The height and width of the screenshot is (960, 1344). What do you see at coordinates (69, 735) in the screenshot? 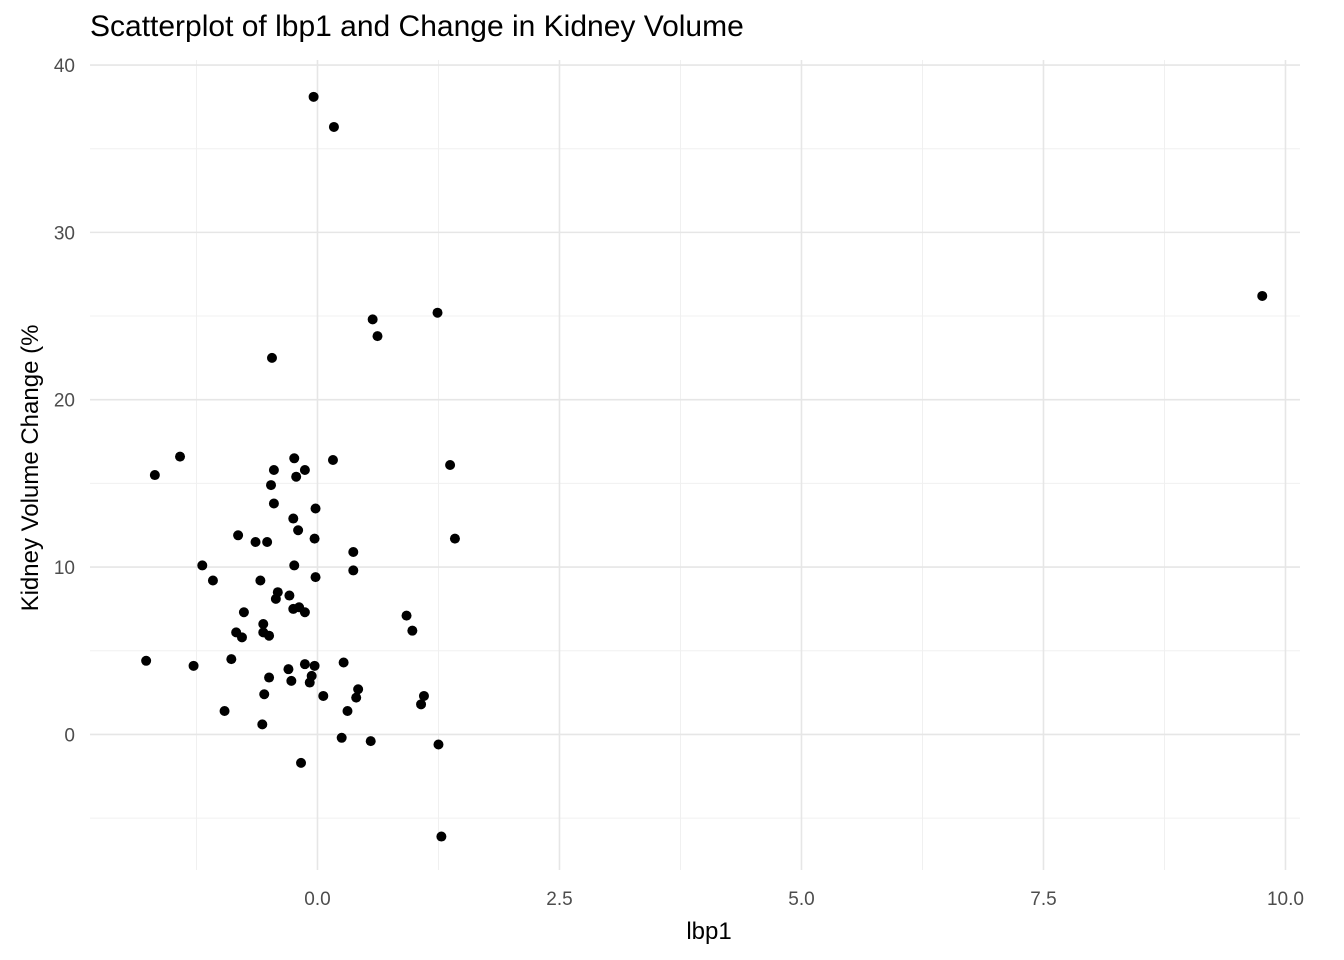
I see `y-tick-label: 0` at bounding box center [69, 735].